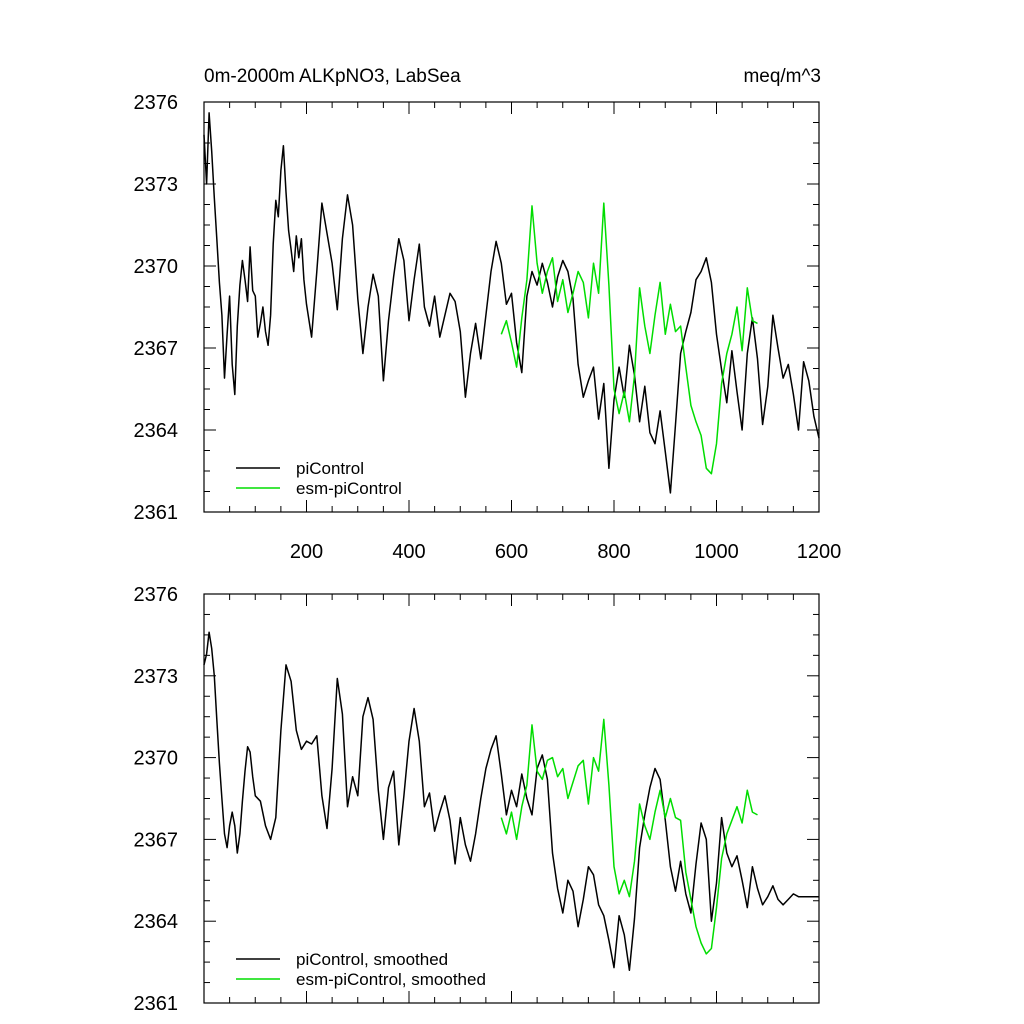  What do you see at coordinates (782, 76) in the screenshot?
I see `units-label: meq/m^3` at bounding box center [782, 76].